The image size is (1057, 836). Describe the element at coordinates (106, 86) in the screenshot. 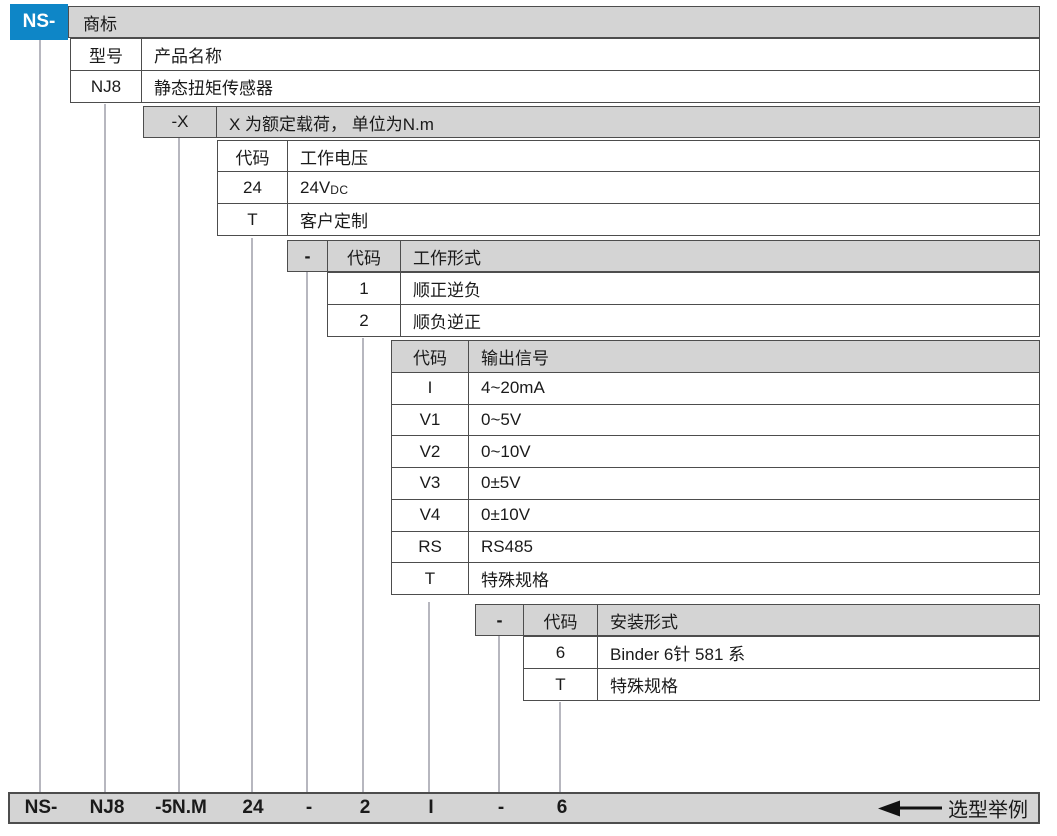

I see `model-code: NJ8` at that location.